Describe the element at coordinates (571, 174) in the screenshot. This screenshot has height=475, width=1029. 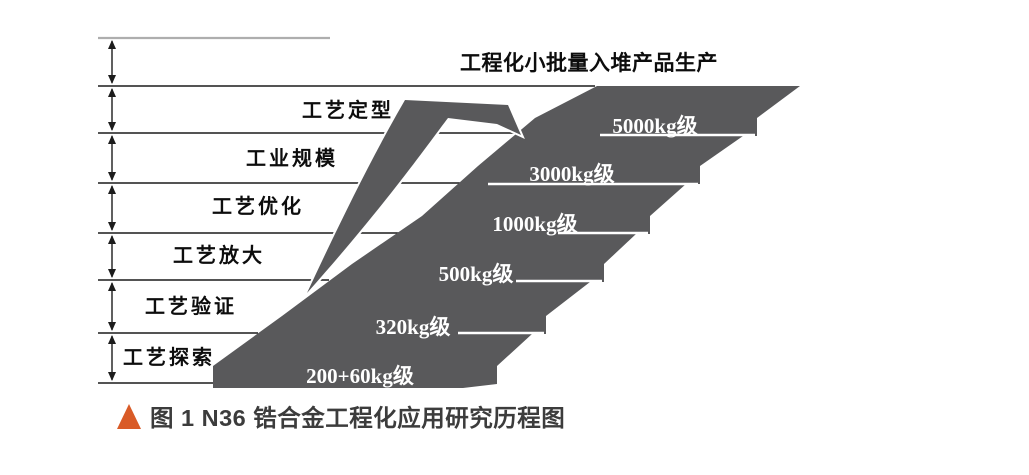
I see `scale-label: 3000kg级` at that location.